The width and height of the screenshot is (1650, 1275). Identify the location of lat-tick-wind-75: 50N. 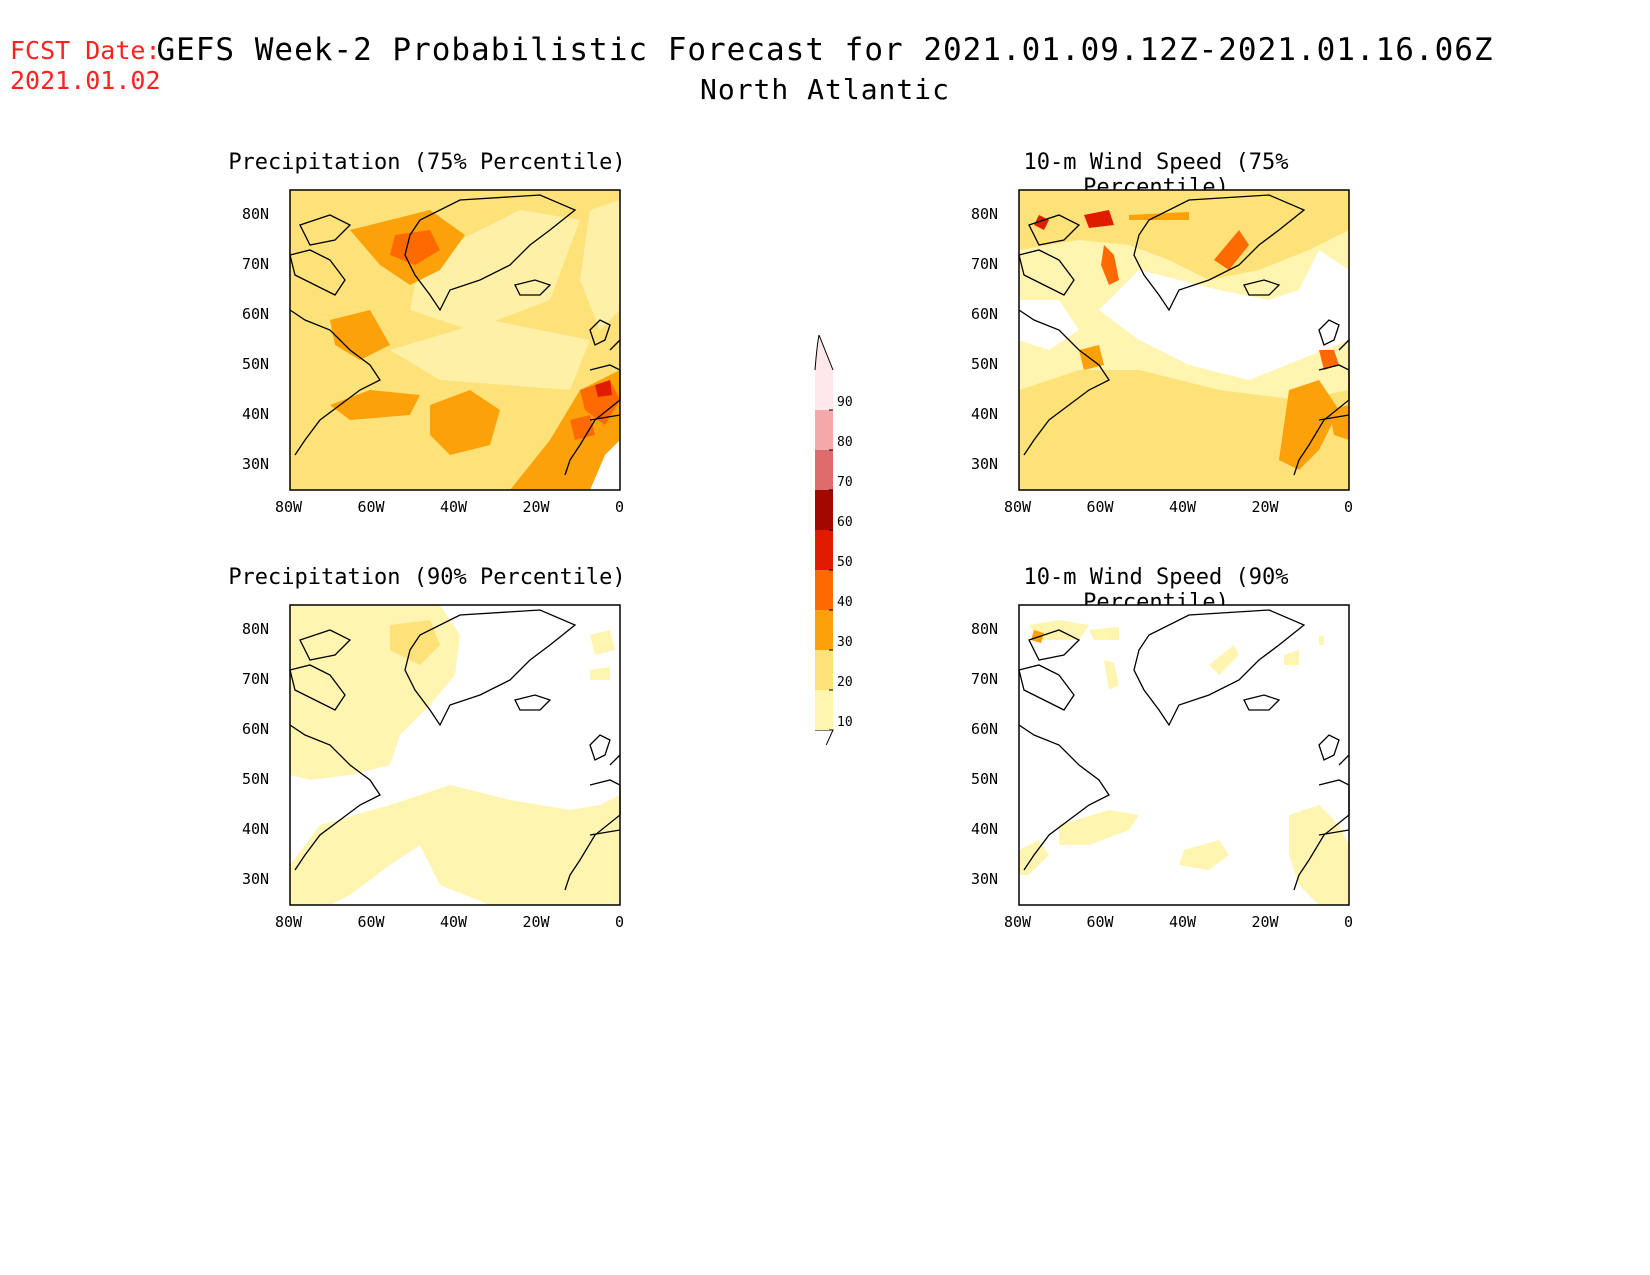
(985, 364).